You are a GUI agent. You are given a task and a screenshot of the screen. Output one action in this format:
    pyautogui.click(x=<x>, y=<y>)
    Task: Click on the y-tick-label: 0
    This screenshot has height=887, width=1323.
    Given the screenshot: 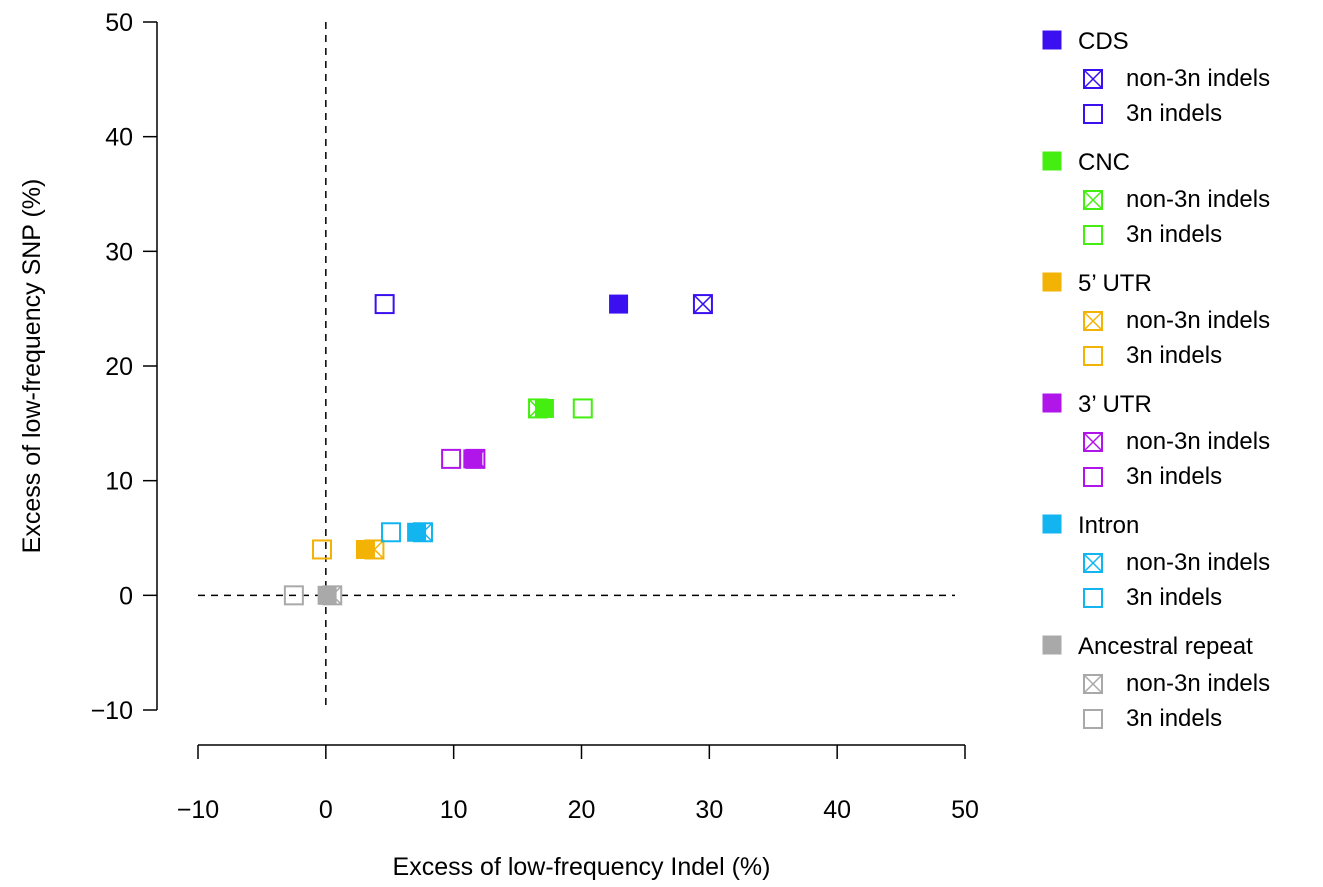 What is the action you would take?
    pyautogui.click(x=126, y=596)
    